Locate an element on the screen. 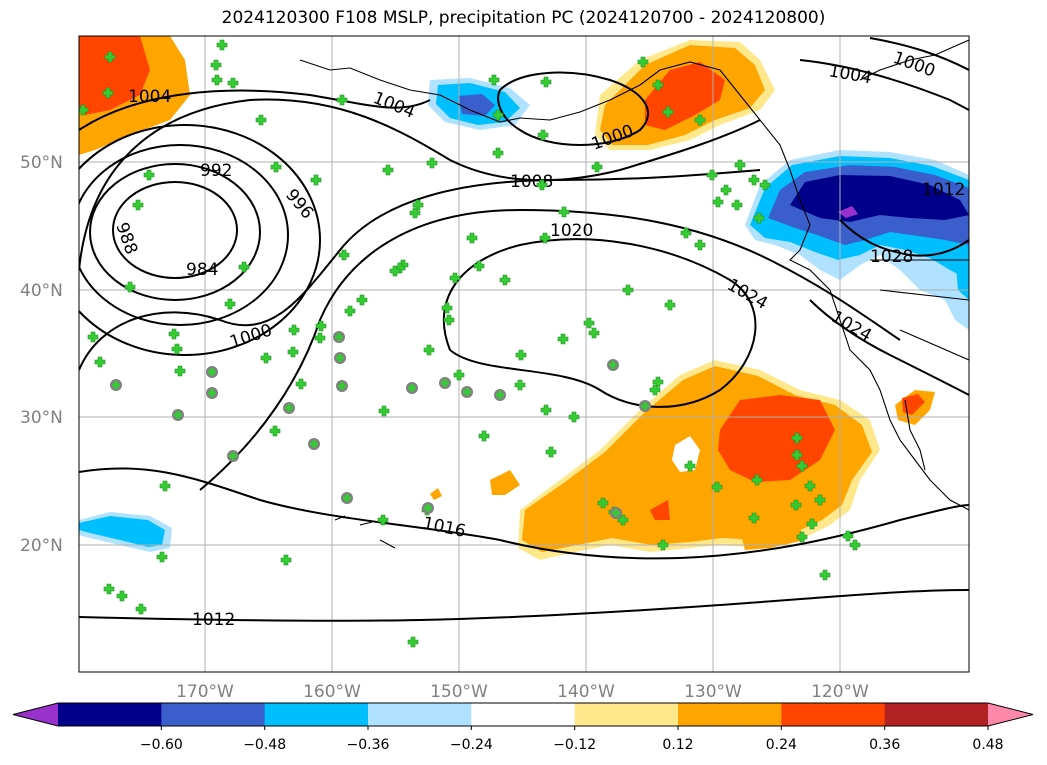 This screenshot has width=1047, height=765. isobar-label: 1004 is located at coordinates (149, 97).